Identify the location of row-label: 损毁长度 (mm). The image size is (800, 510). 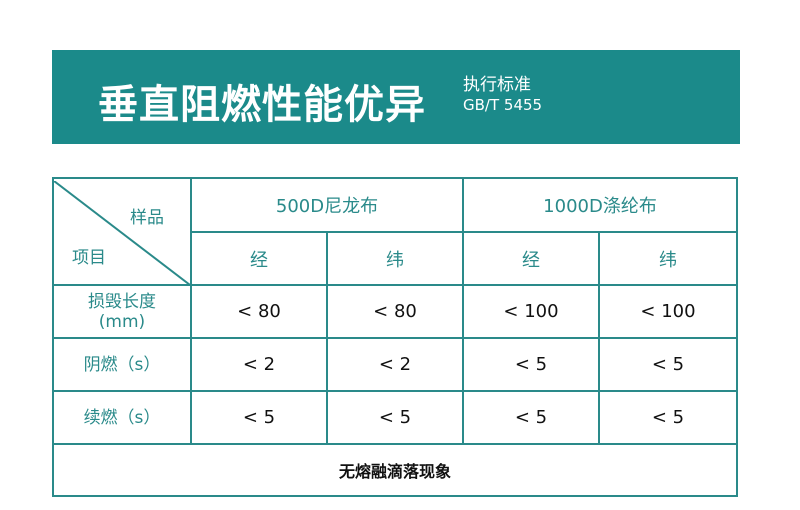
(122, 311).